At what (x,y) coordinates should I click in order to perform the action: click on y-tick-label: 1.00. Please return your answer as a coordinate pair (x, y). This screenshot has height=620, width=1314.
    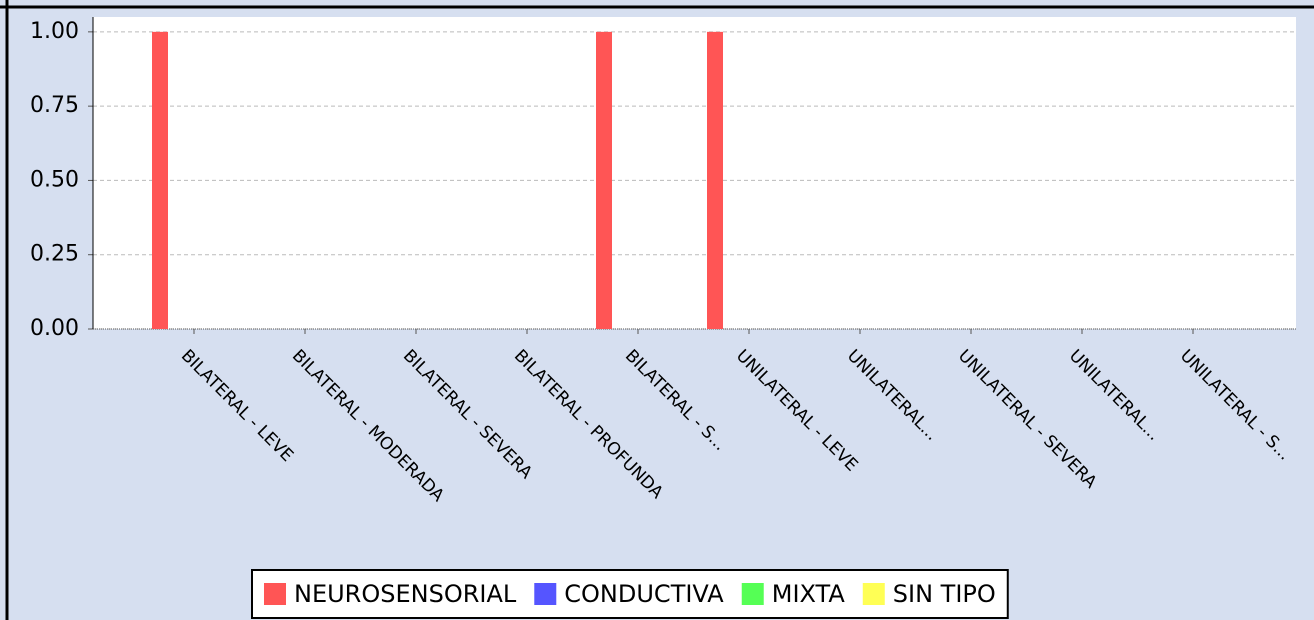
    Looking at the image, I should click on (54, 31).